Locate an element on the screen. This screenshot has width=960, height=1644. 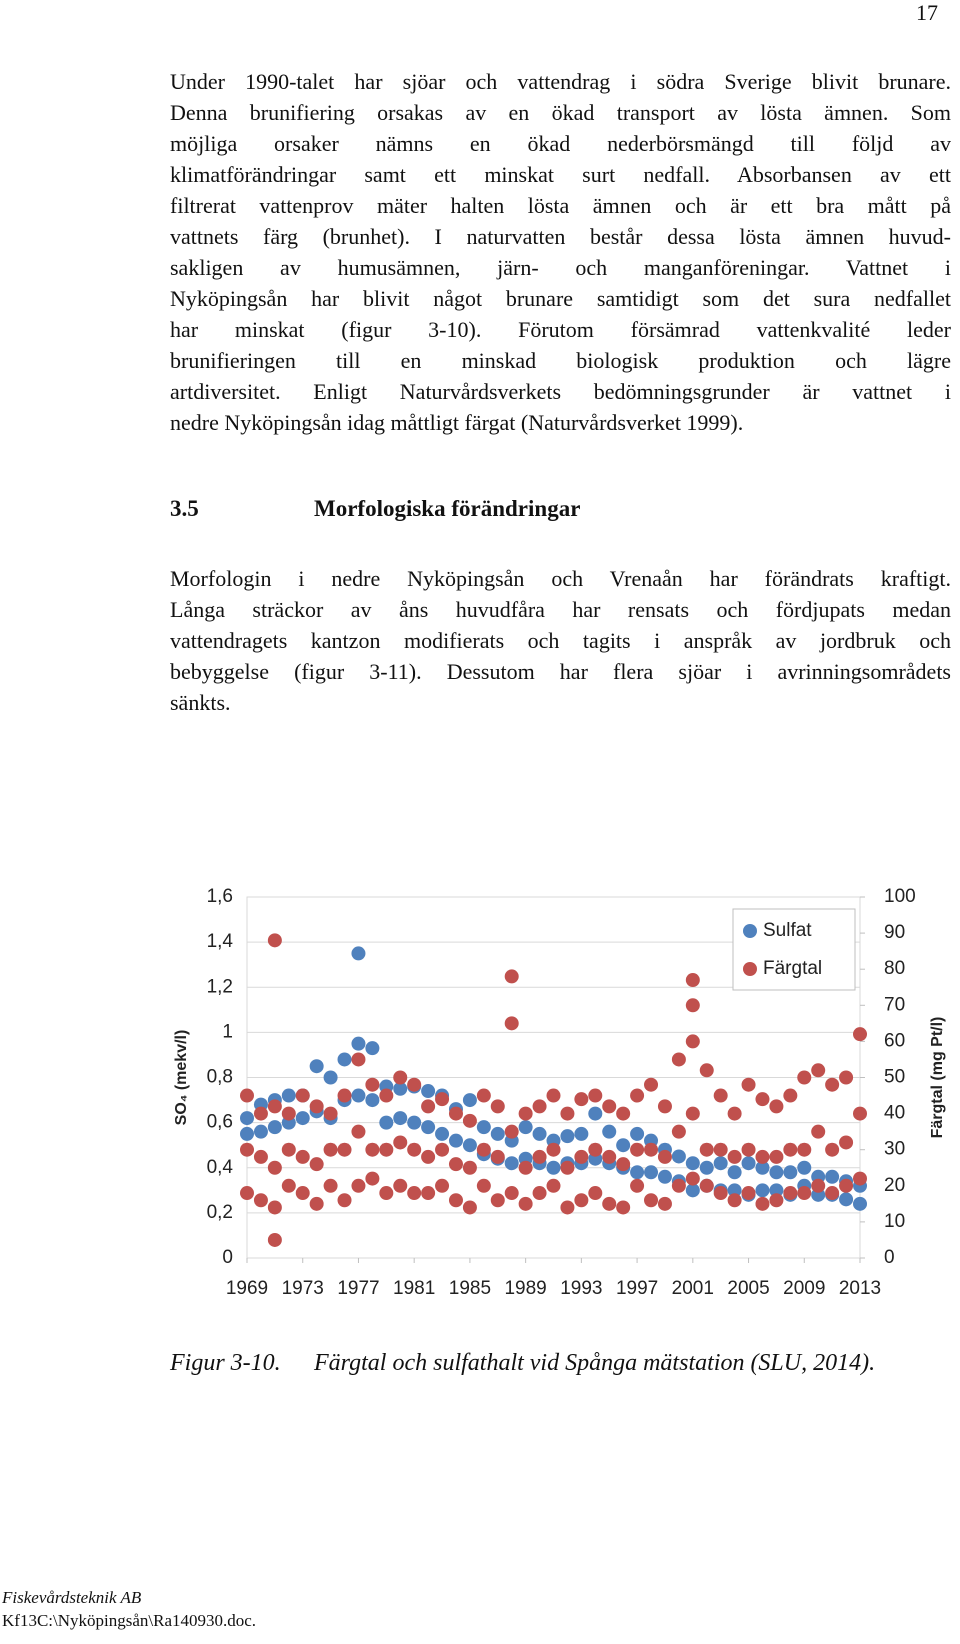
y2-tick-label: 70 is located at coordinates (894, 1004).